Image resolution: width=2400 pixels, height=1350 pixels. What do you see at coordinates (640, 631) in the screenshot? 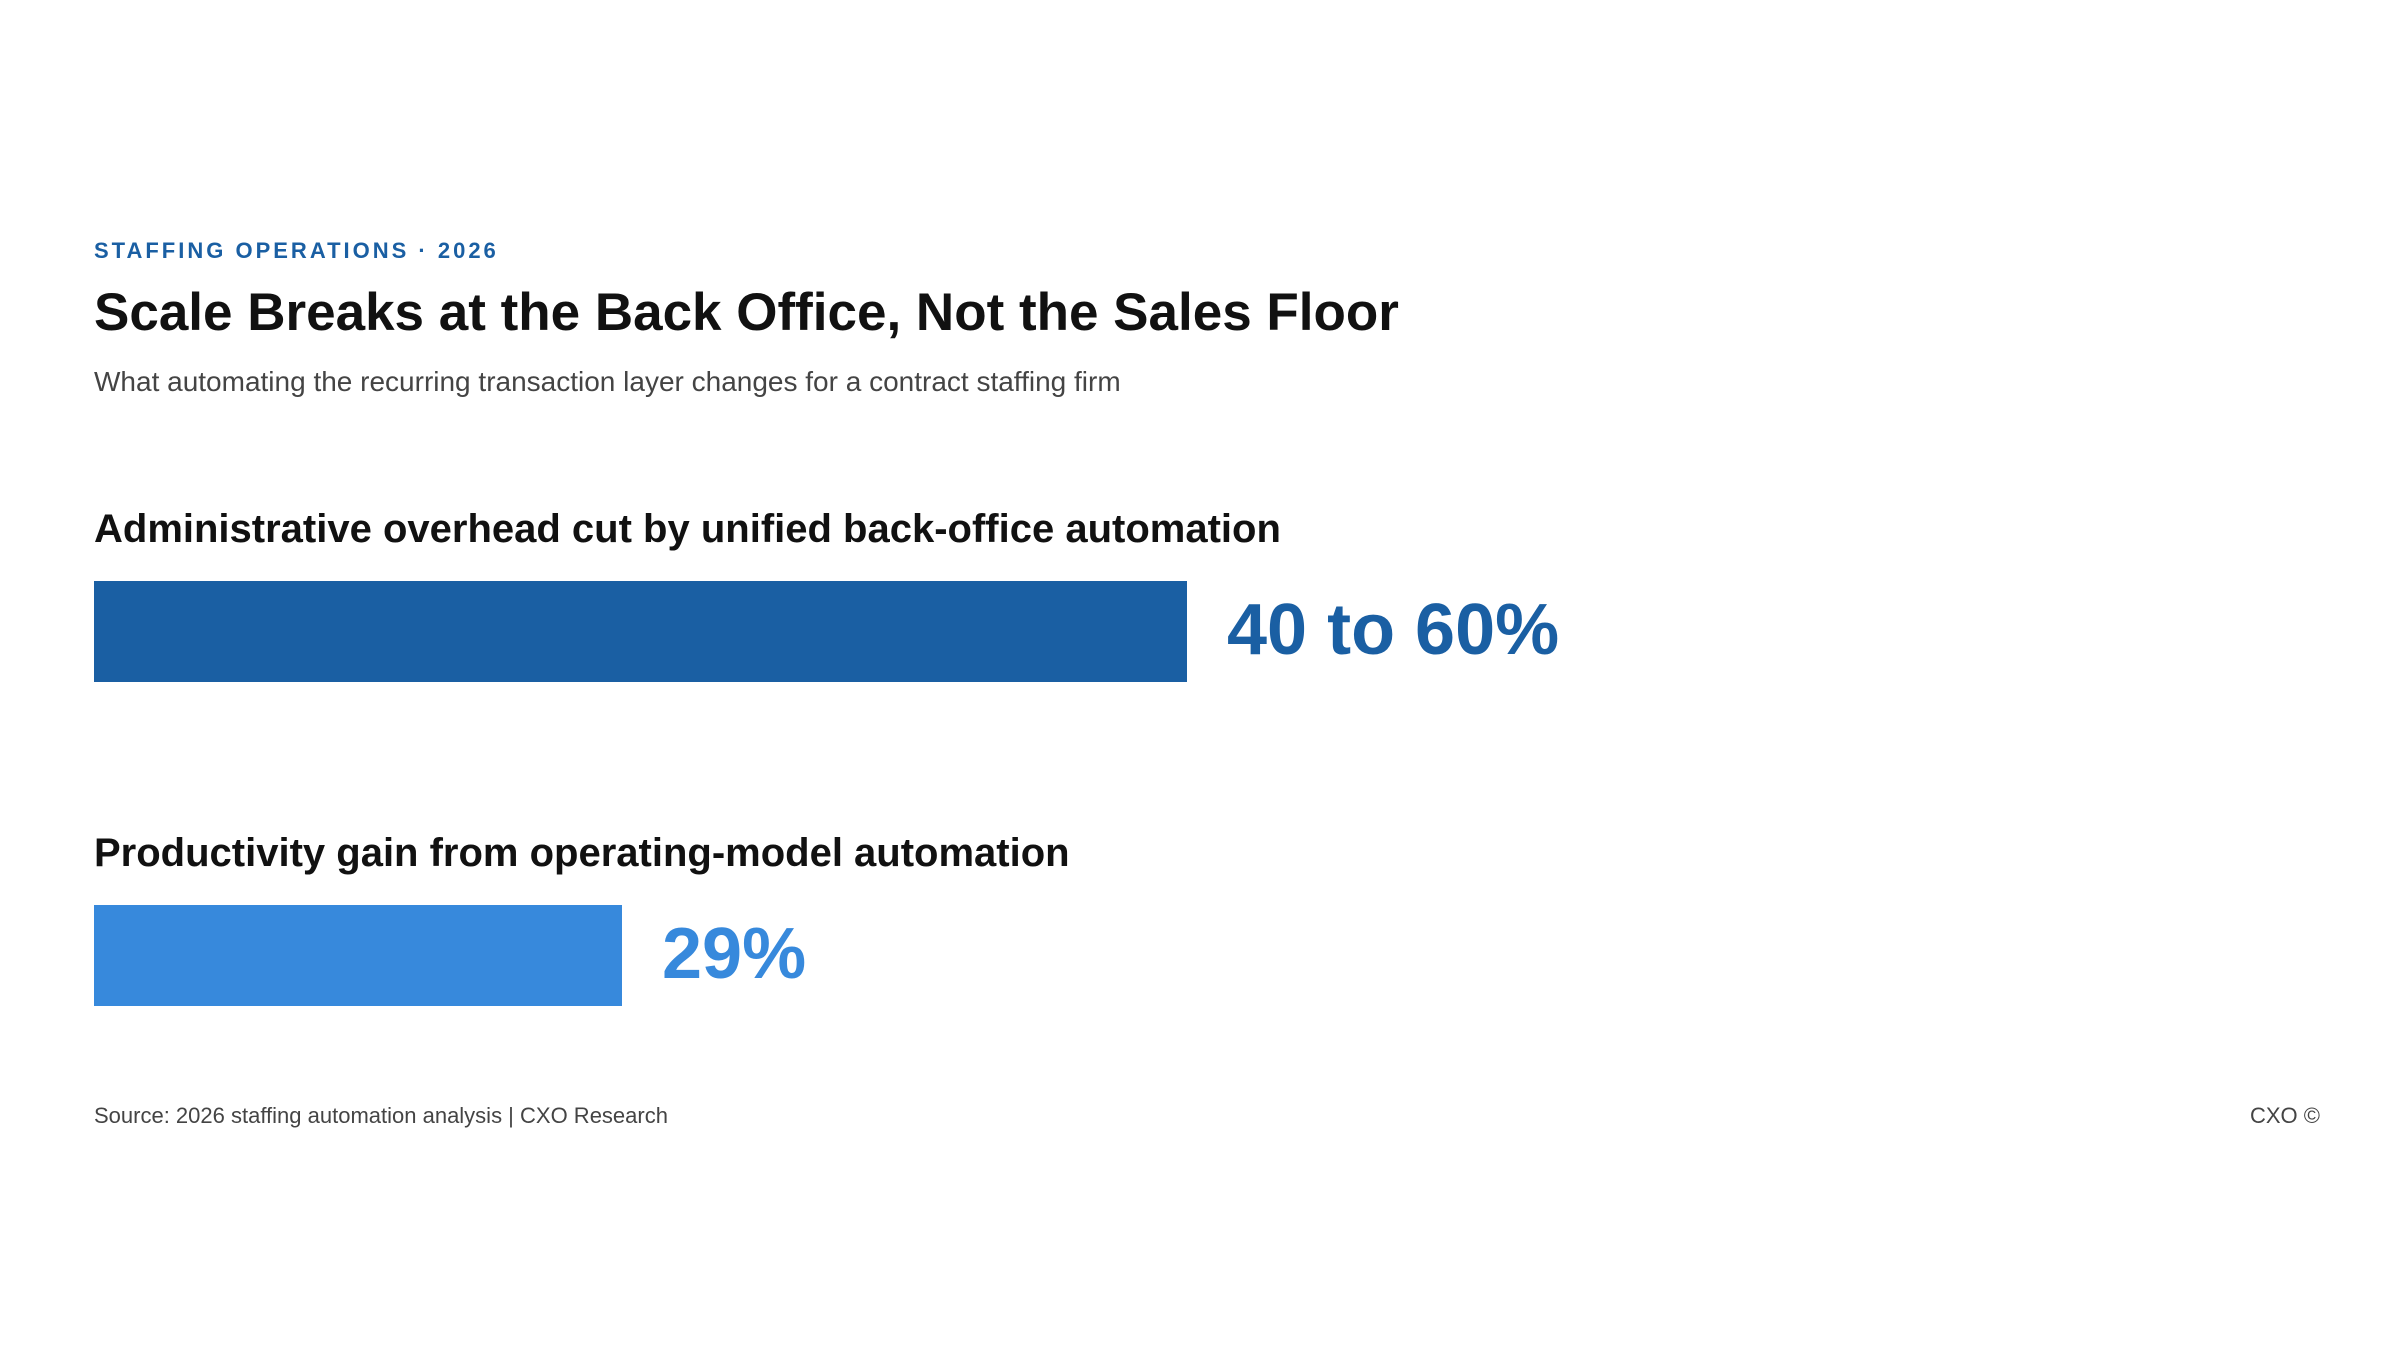
I see `bar-overhead` at bounding box center [640, 631].